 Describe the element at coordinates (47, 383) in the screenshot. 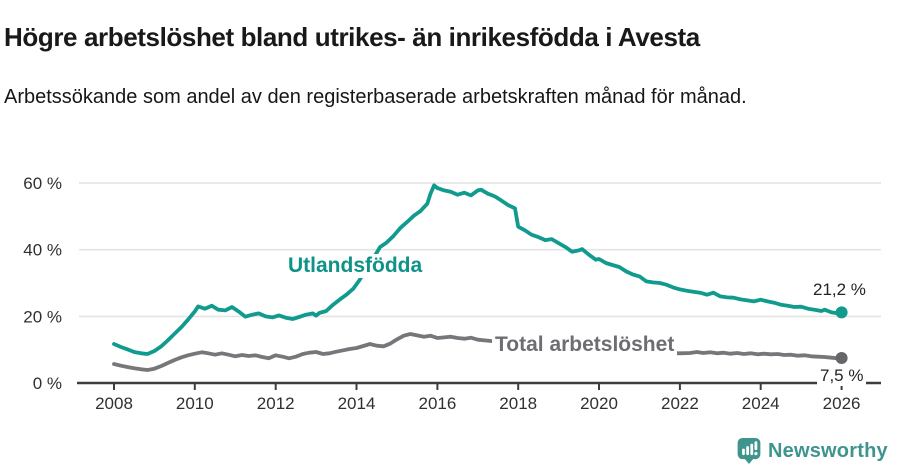

I see `y-tick-label: 0 %` at that location.